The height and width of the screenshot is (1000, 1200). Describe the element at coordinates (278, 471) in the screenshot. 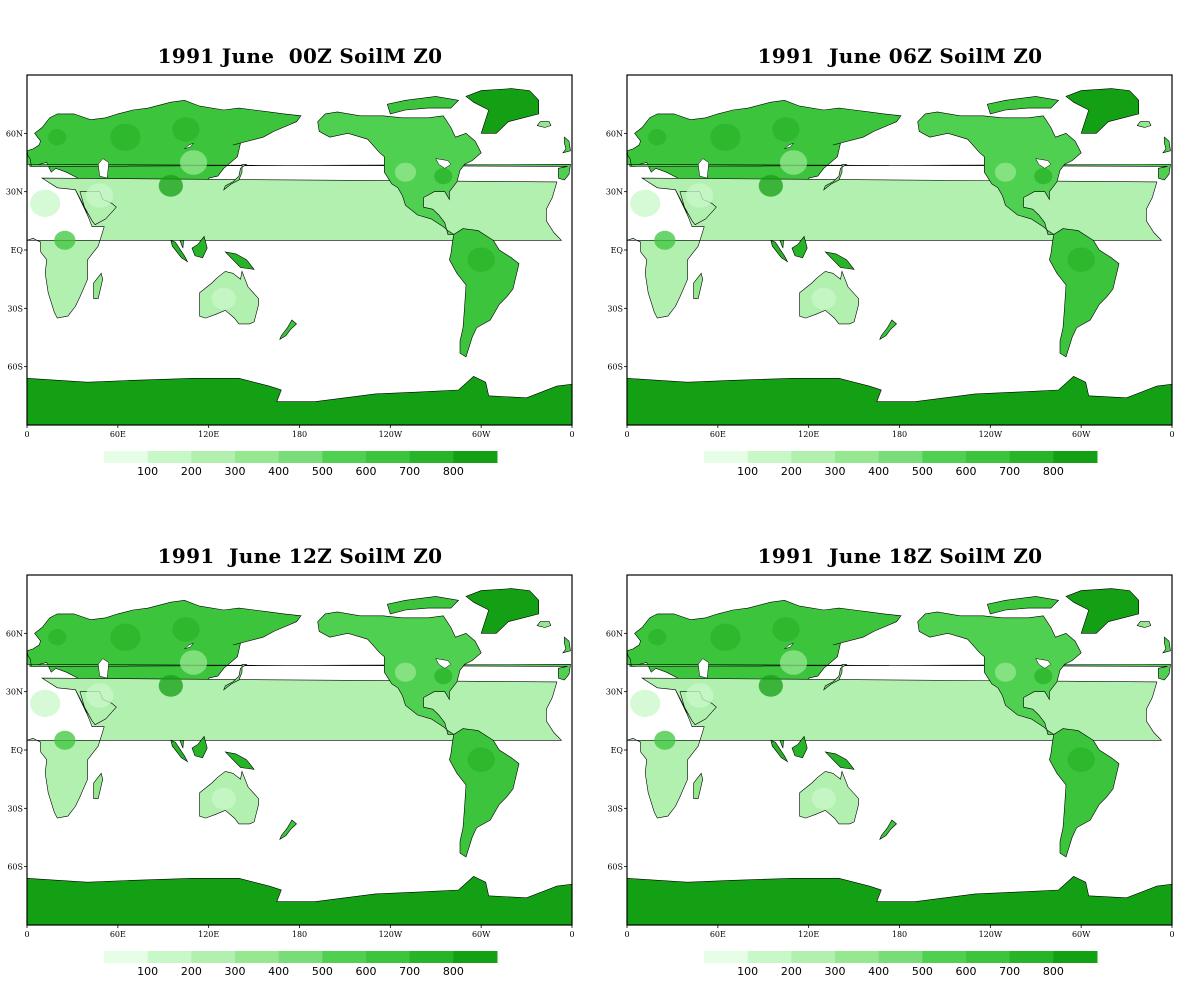

I see `colorbar-label: 400` at that location.